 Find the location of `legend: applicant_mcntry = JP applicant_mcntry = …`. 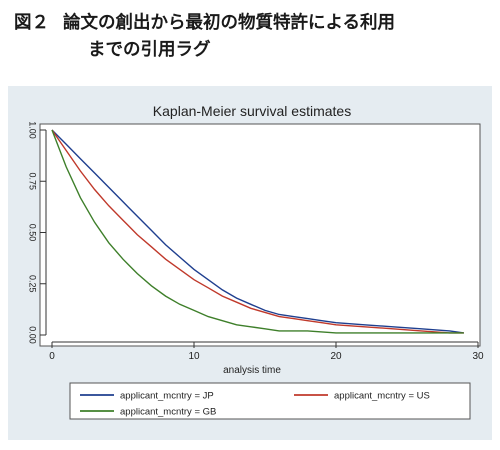

legend: applicant_mcntry = JP applicant_mcntry = … is located at coordinates (255, 404).